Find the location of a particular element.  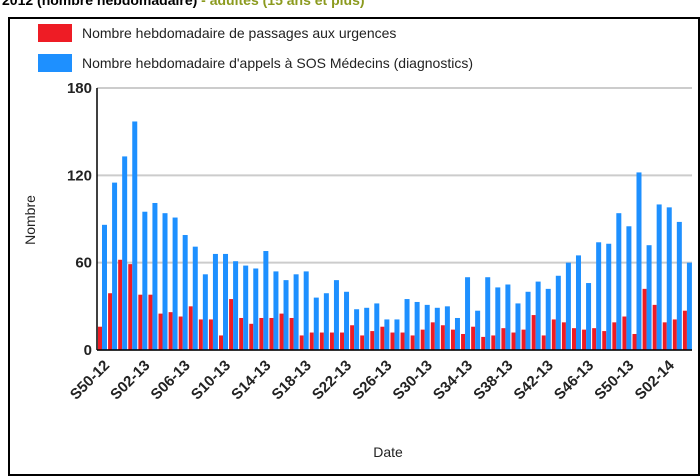

x-tick-label: S46-13 is located at coordinates (574, 380).